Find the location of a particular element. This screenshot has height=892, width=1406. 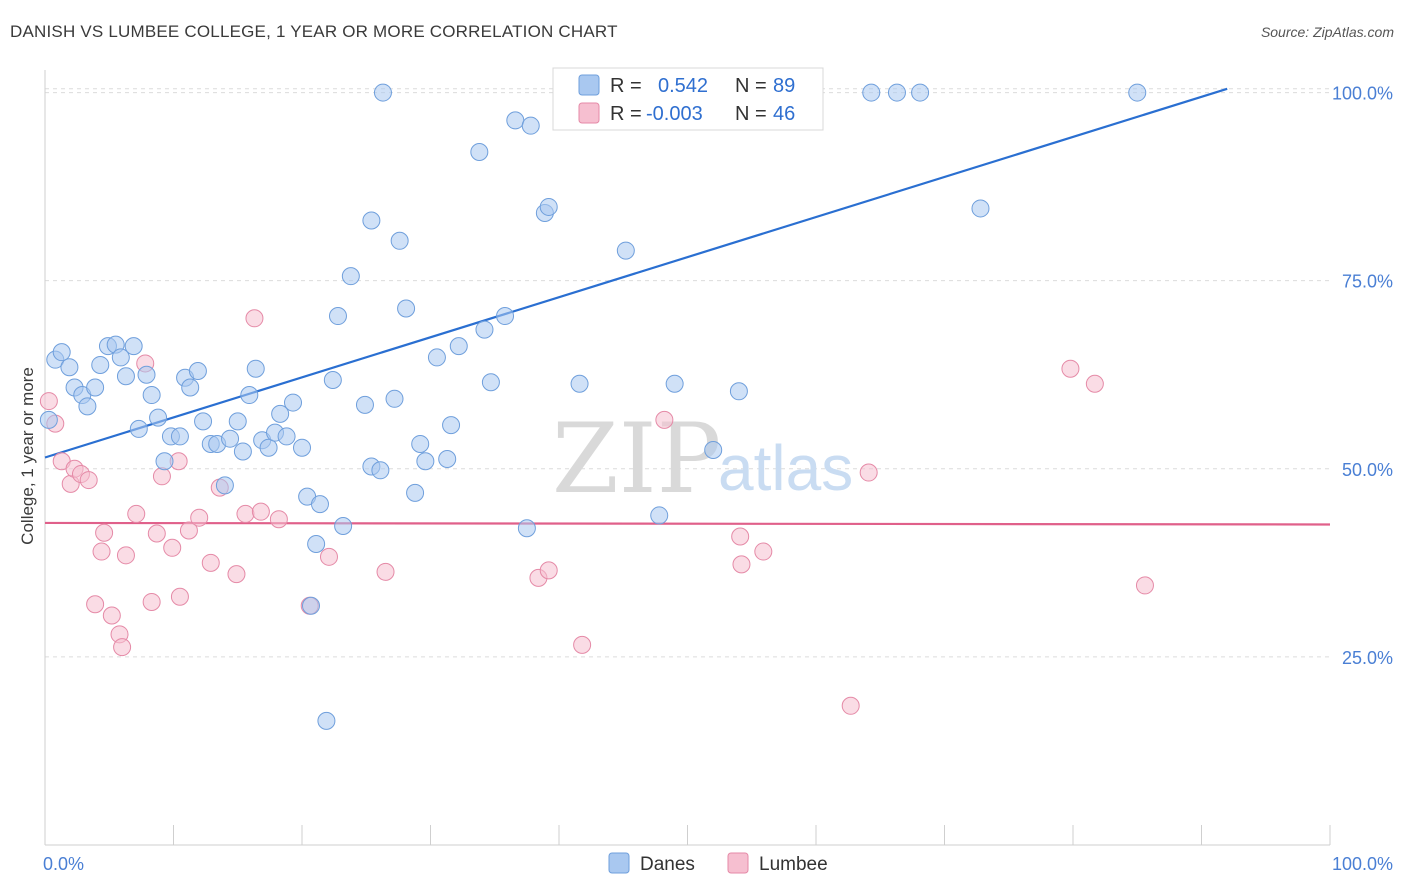

x-tick-label: 100.0% is located at coordinates (1362, 864).